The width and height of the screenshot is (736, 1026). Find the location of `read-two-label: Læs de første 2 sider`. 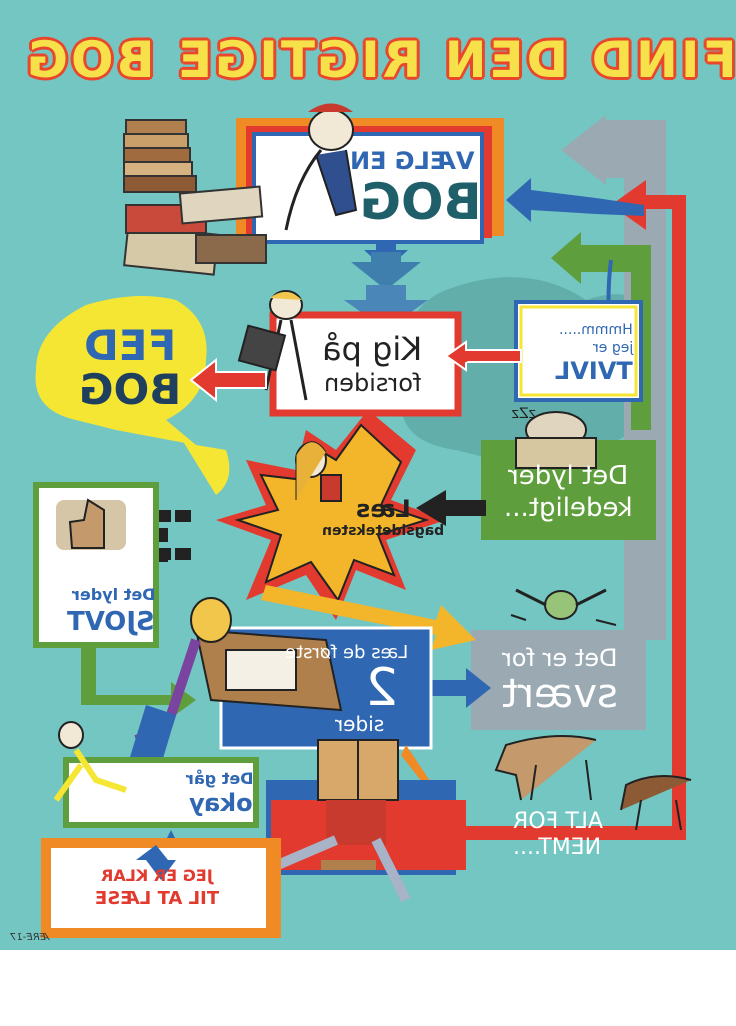

read-two-label: Læs de første 2 sider is located at coordinates (347, 689).